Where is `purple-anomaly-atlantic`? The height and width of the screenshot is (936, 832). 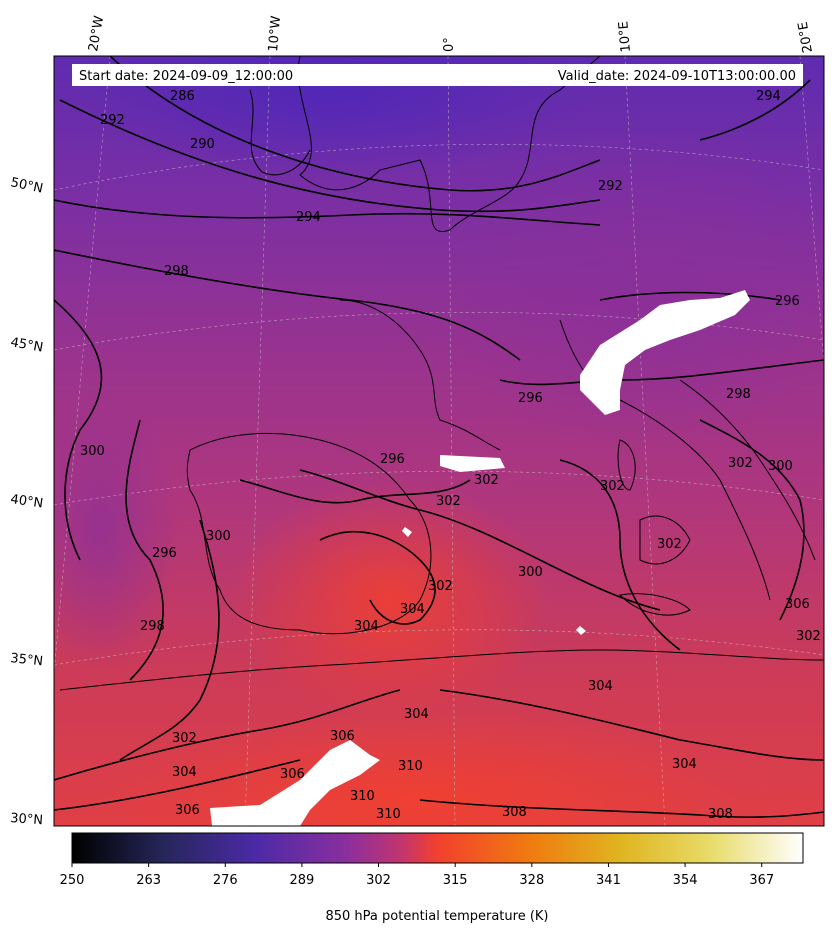
purple-anomaly-atlantic is located at coordinates (117, 530).